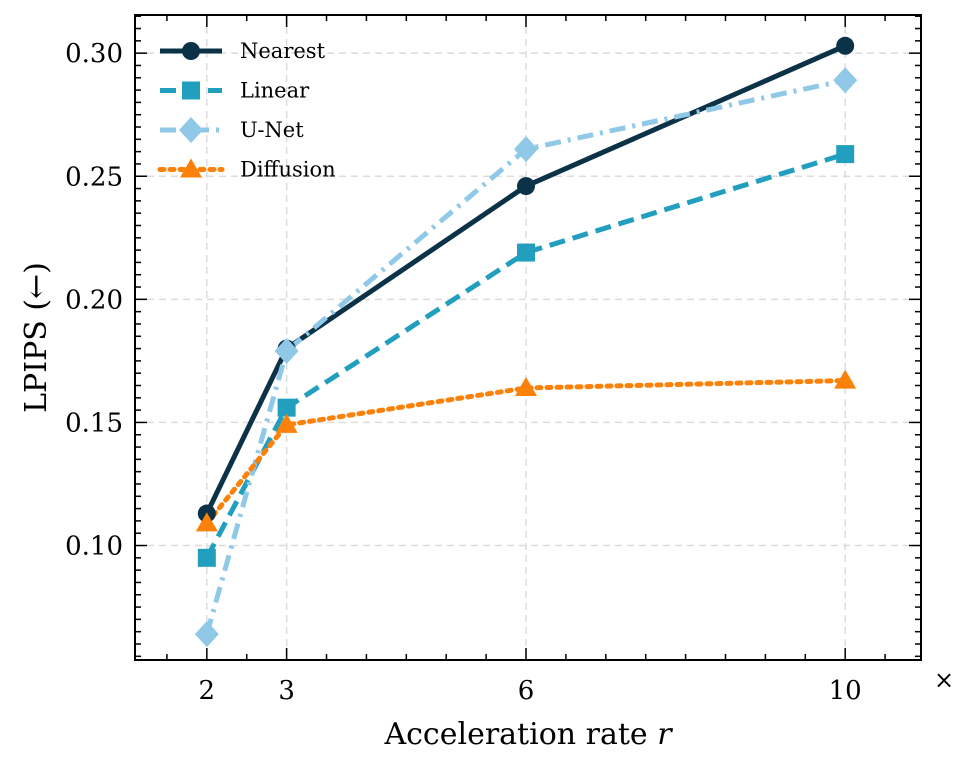 Image resolution: width=971 pixels, height=767 pixels. I want to click on legend-marker-u-net, so click(191, 130).